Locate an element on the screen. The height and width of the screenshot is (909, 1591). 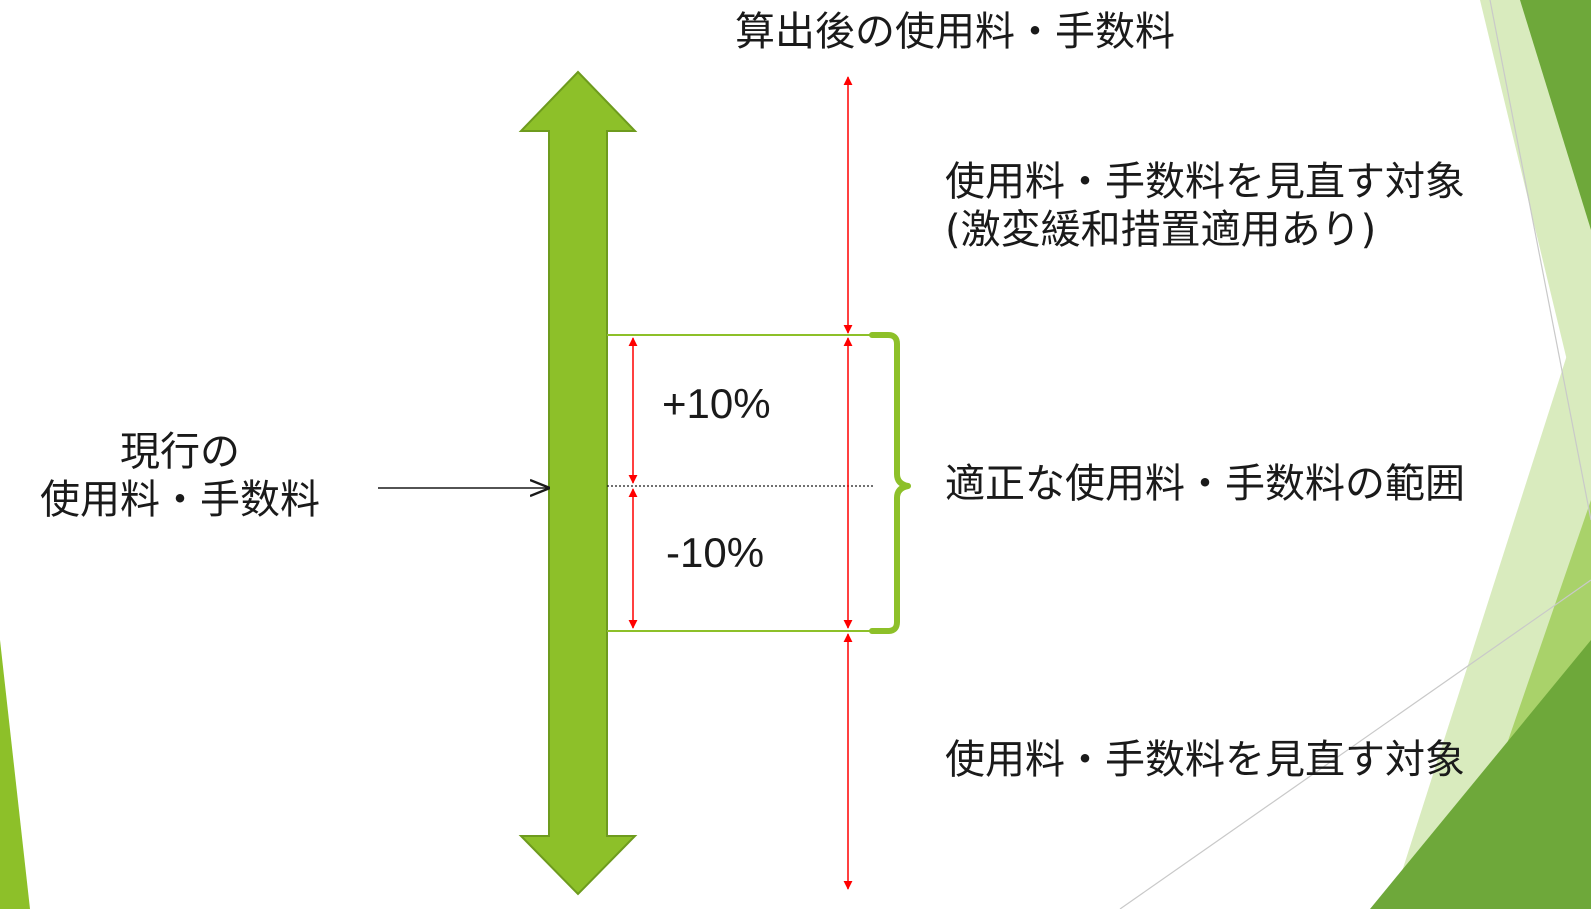
upper-region-label: 使用料・手数料を見直す対象 (激変緩和措置適用あり) is located at coordinates (1205, 206).